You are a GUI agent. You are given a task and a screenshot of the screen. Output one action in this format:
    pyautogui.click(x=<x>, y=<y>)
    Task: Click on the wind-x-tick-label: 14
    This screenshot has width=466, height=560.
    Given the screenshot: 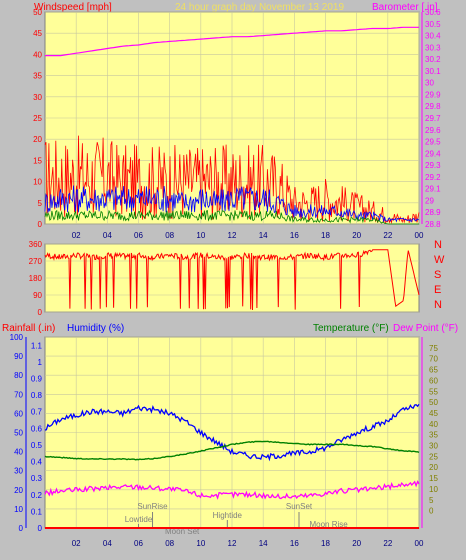 What is the action you would take?
    pyautogui.click(x=263, y=235)
    